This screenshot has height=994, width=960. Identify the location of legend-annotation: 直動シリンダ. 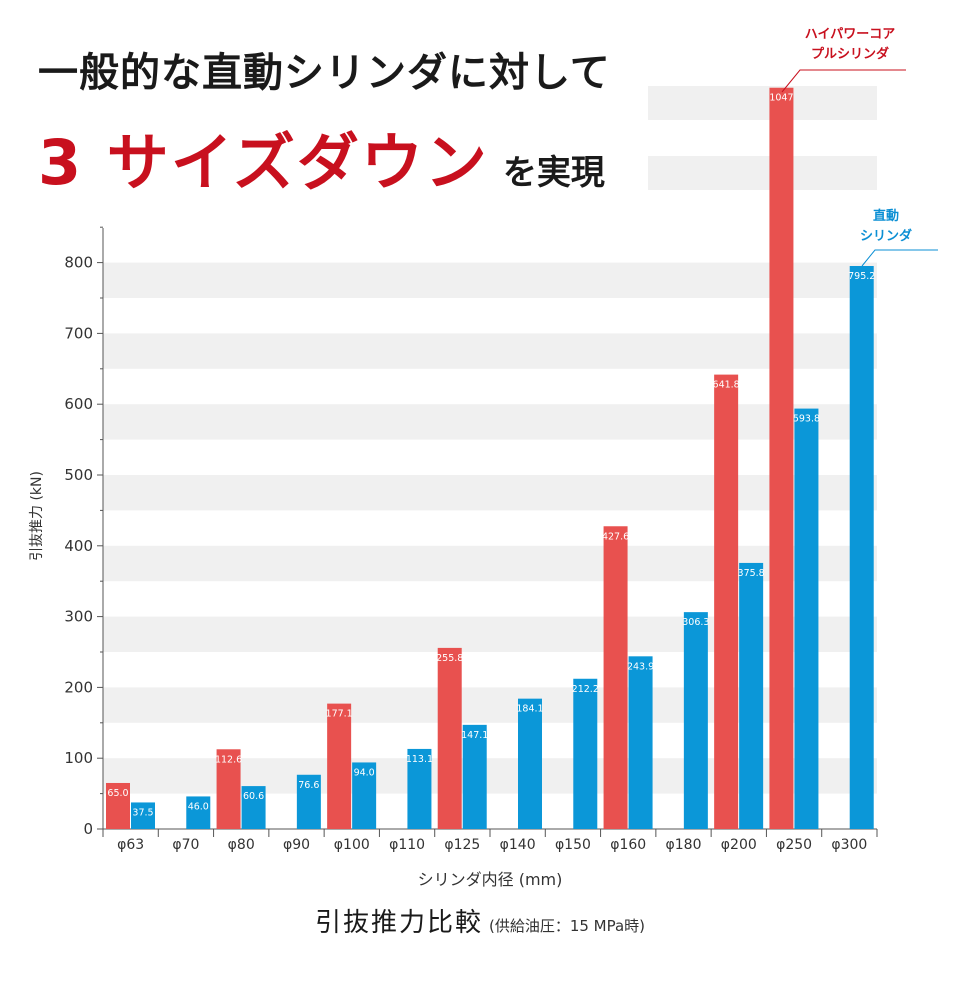
(899, 237).